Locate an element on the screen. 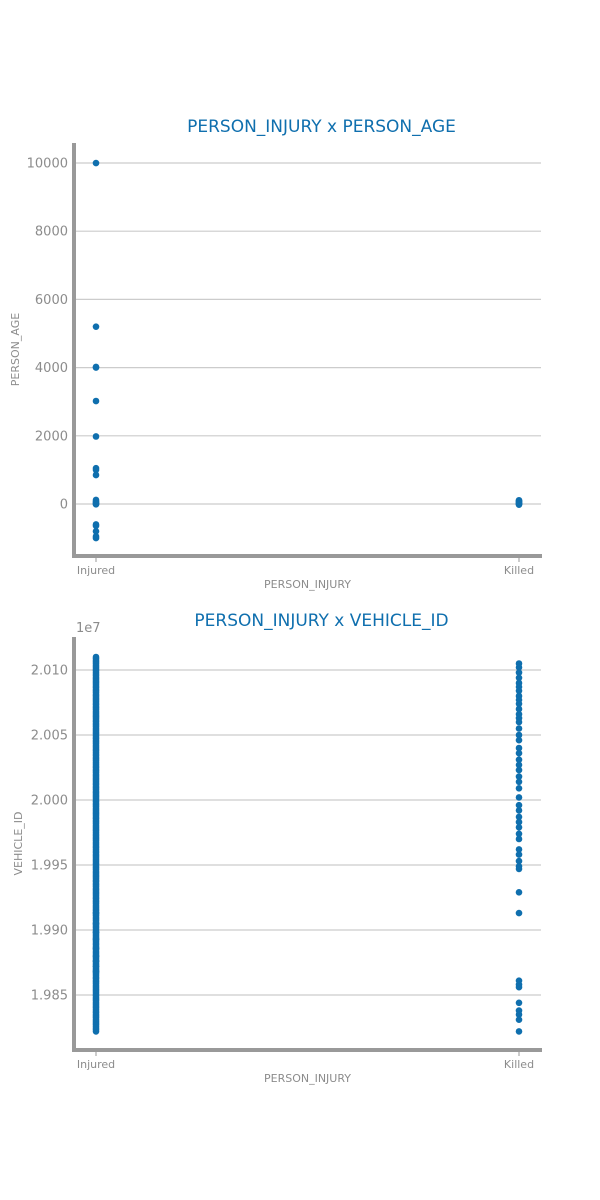 The image size is (600, 1200). y-tick-label: 2.005 is located at coordinates (49, 736).